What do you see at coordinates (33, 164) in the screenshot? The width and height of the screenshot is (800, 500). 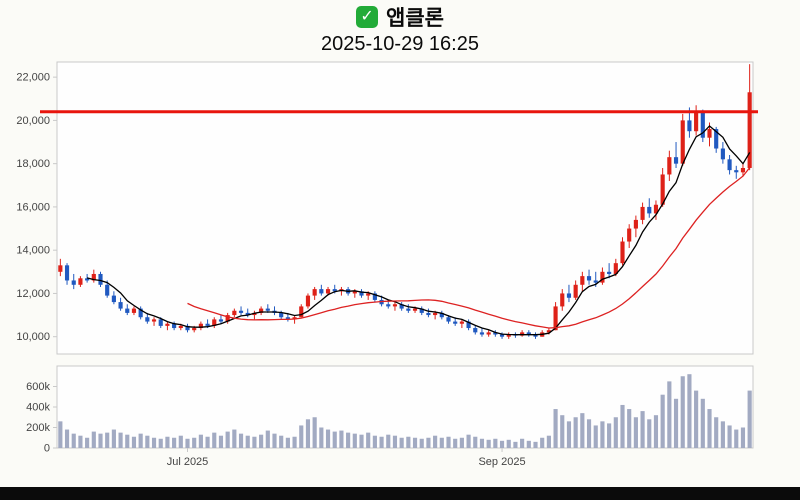 I see `price-tick-label: 18,000` at bounding box center [33, 164].